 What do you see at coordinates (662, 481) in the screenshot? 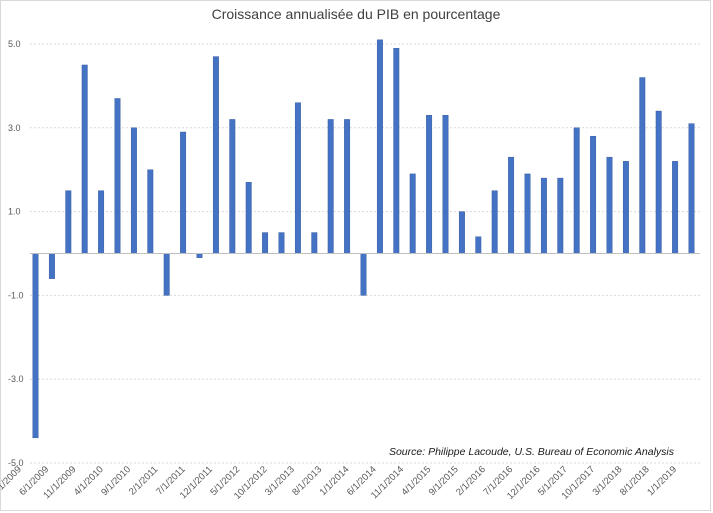
I see `x-tick-label: 1/1/2019` at bounding box center [662, 481].